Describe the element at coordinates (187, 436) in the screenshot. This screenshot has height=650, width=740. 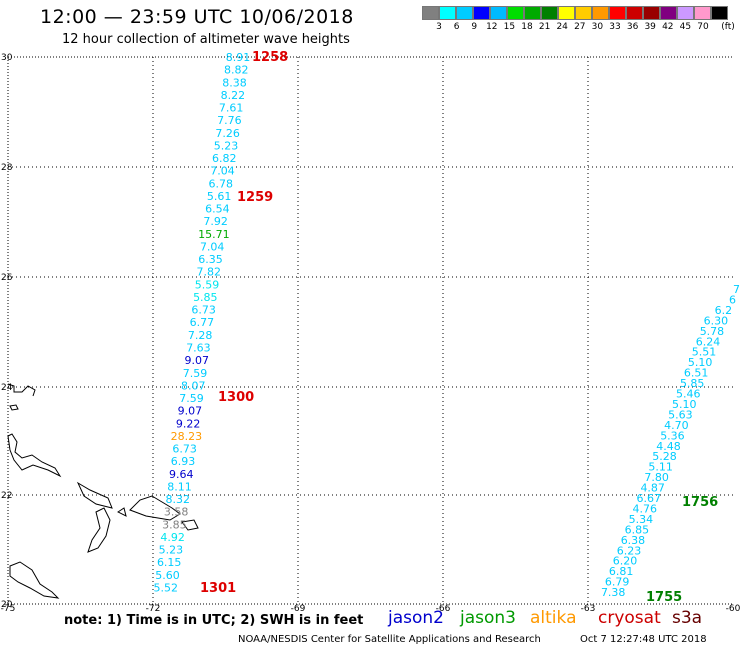
I see `swh-value: 28.23` at that location.